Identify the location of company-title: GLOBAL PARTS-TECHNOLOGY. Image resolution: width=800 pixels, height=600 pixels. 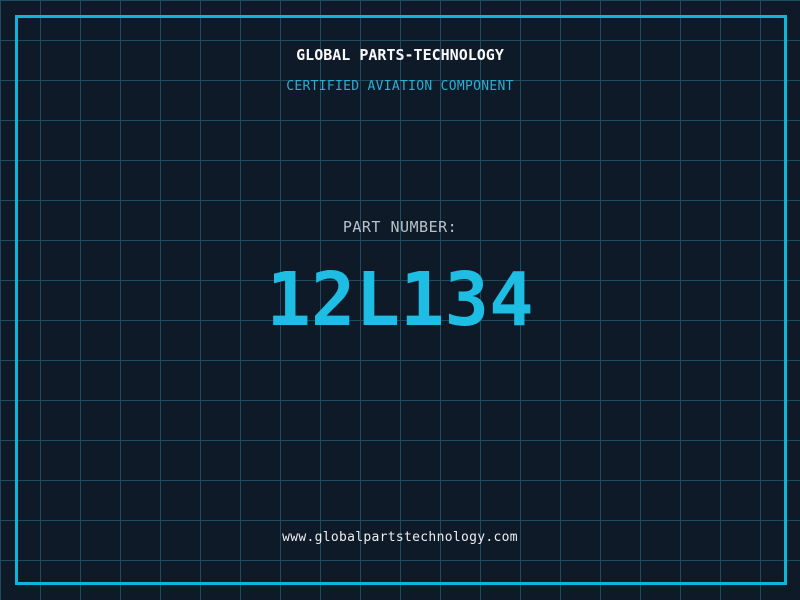
(400, 55).